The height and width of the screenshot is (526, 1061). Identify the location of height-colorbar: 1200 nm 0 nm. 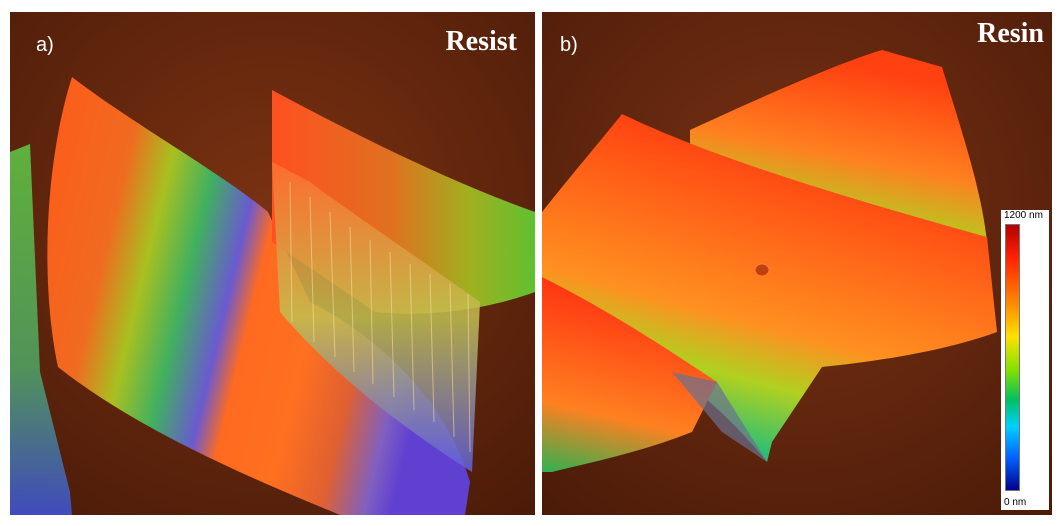
(1025, 360).